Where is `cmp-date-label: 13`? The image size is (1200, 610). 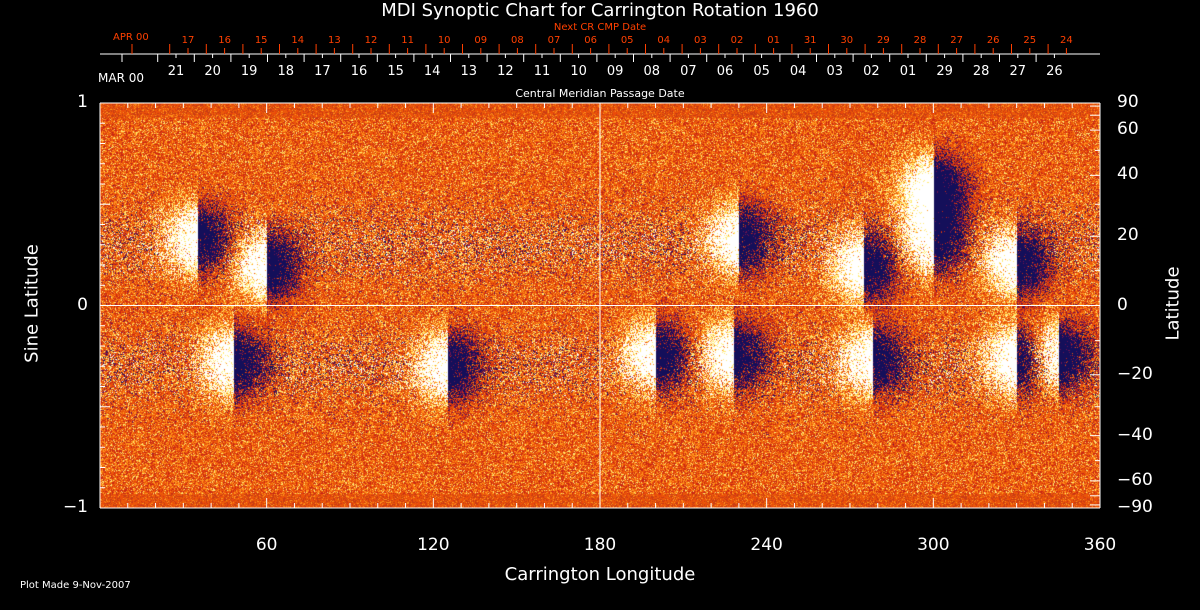
cmp-date-label: 13 is located at coordinates (469, 71).